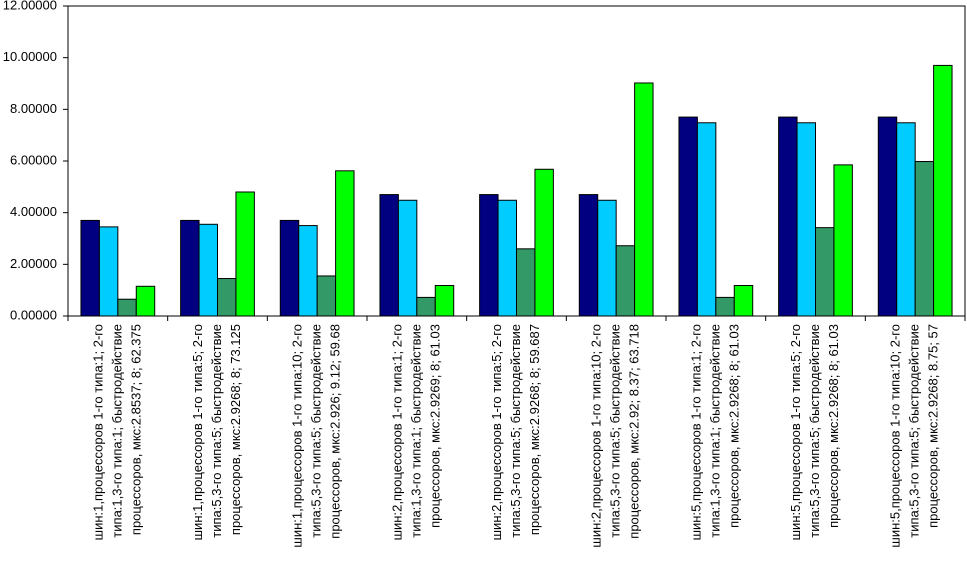 This screenshot has height=573, width=967. Describe the element at coordinates (795, 432) in the screenshot. I see `x-tick-label: шин:5,процессоров 1-го типа:5; 2-го` at that location.